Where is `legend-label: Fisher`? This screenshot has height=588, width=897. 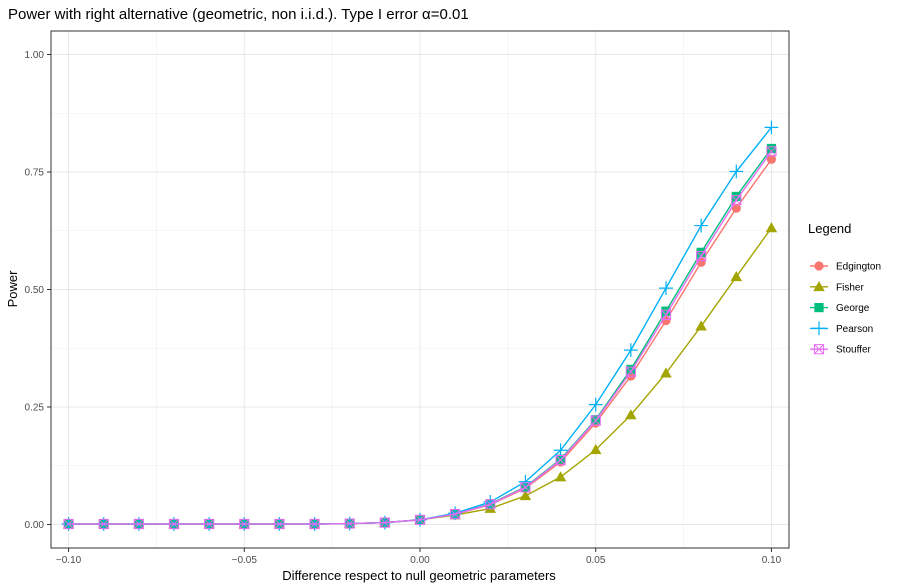 legend-label: Fisher is located at coordinates (850, 287).